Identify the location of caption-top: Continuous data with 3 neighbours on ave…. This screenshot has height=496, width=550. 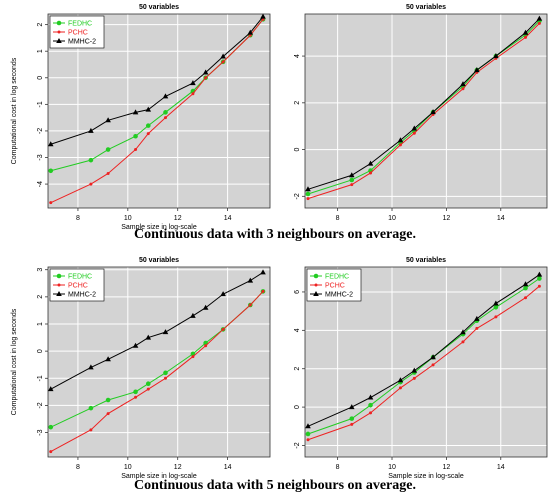
(275, 234).